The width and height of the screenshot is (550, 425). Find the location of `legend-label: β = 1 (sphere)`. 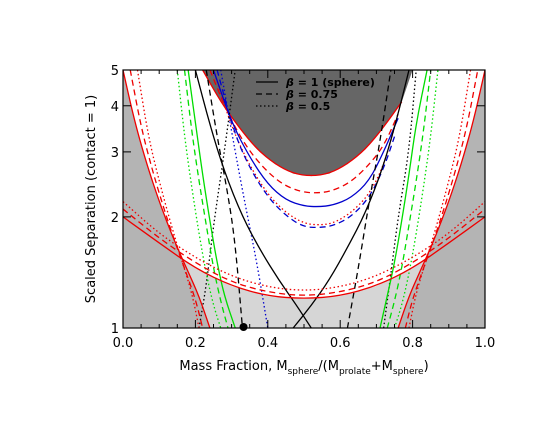

legend-label: β = 1 (sphere) is located at coordinates (330, 82).